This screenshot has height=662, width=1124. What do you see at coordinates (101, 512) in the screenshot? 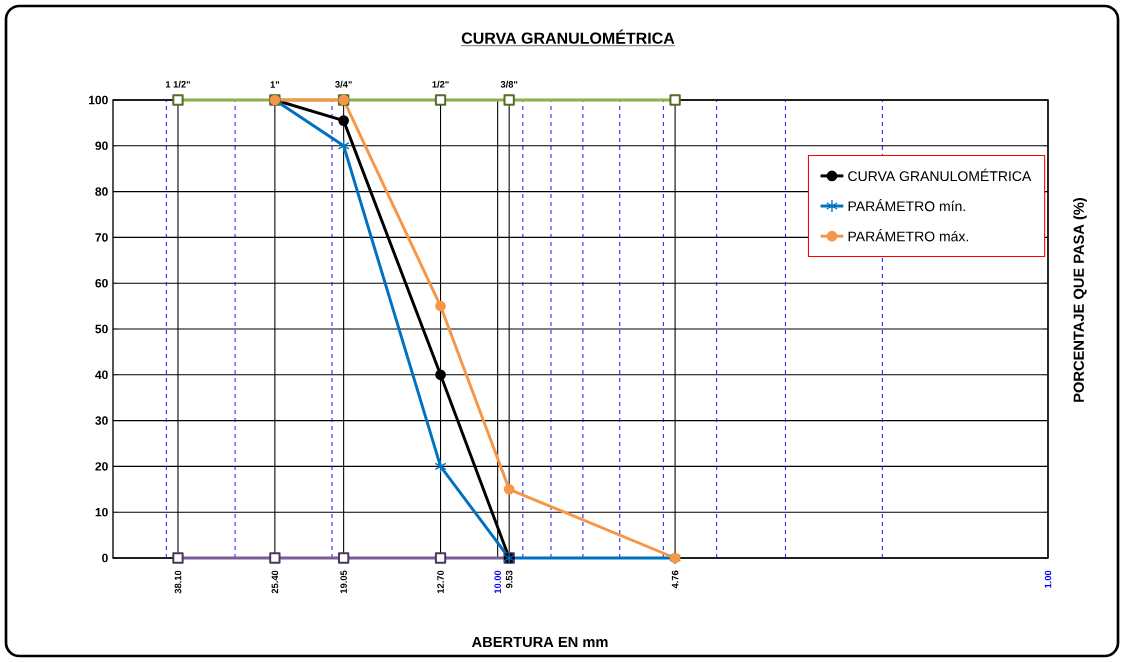
I see `y-tick-label: 10` at bounding box center [101, 512].